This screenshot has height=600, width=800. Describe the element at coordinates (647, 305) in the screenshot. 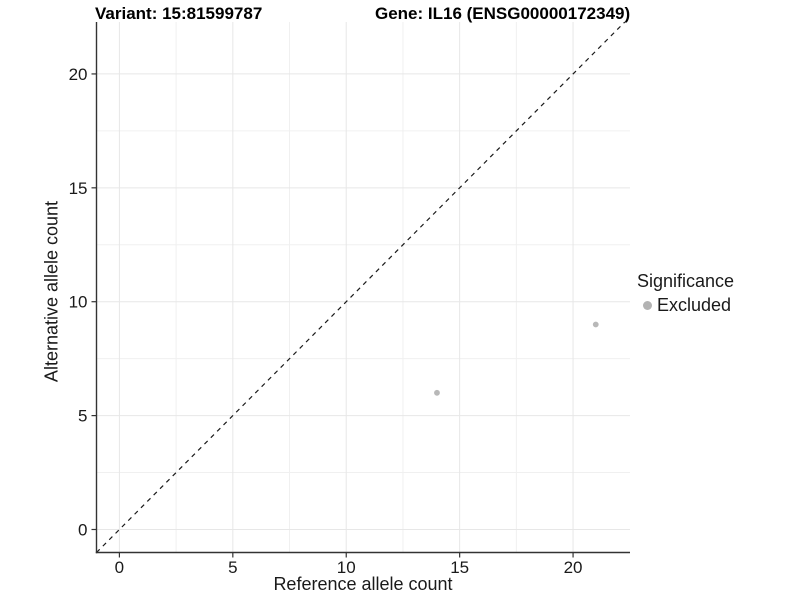

I see `excluded-point-icon` at that location.